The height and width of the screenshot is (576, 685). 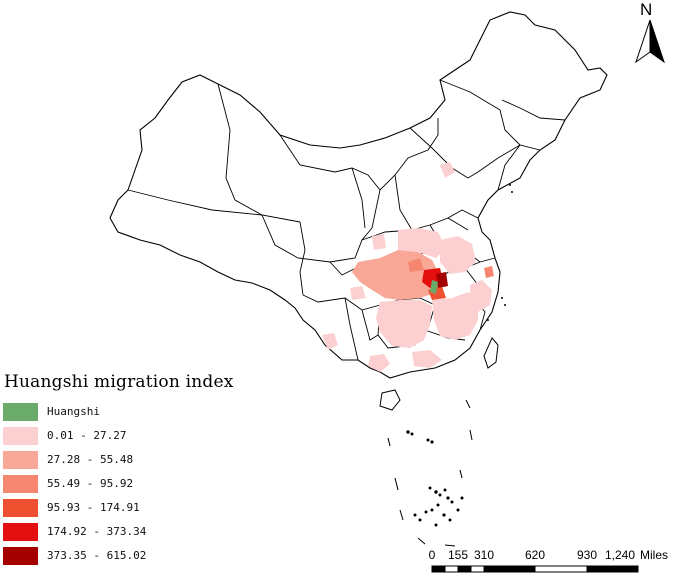 I want to click on south-china-sea-islands, so click(x=430, y=473).